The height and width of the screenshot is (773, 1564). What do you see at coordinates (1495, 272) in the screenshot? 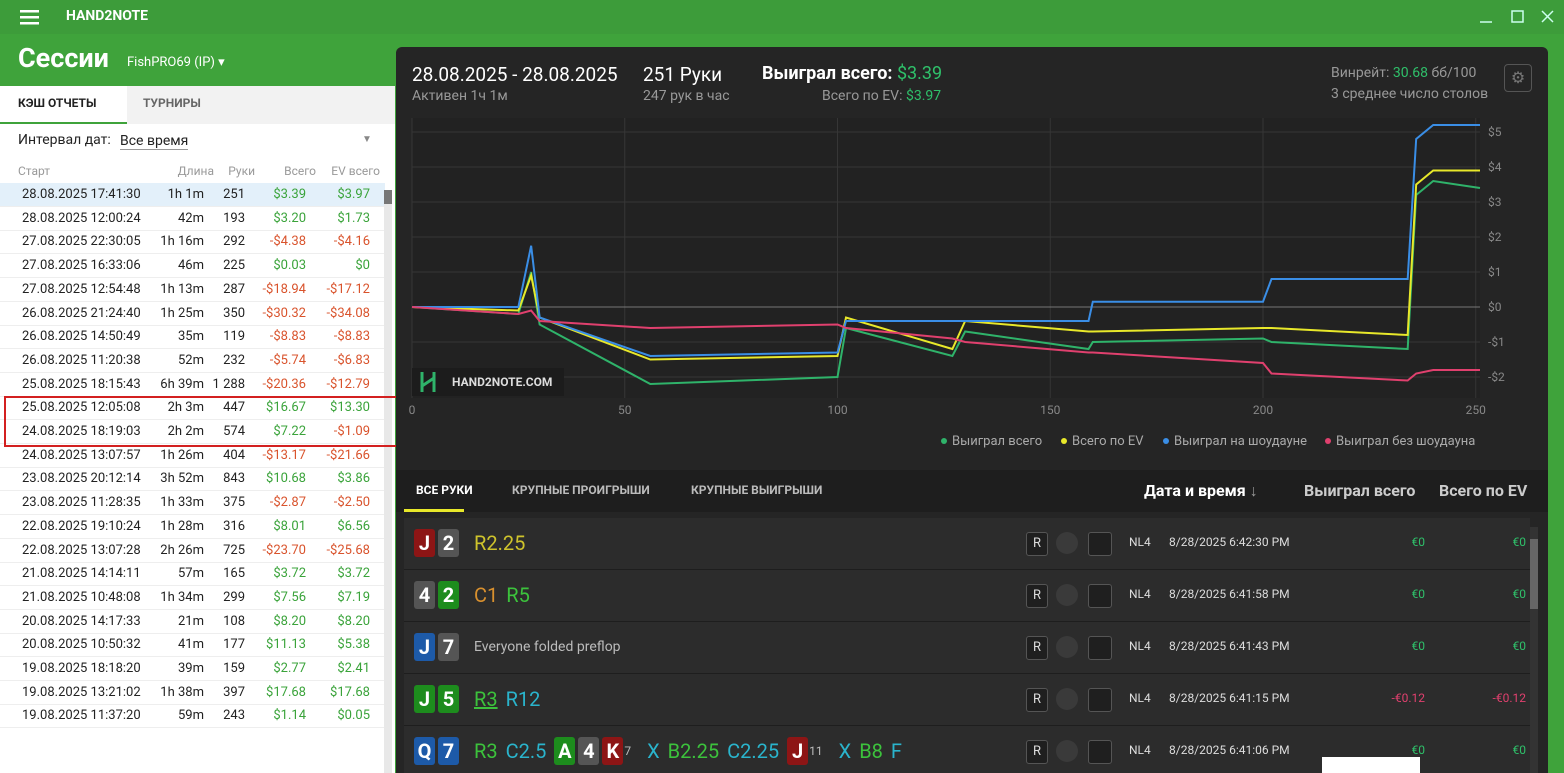
I see `y-tick-label: $1` at bounding box center [1495, 272].